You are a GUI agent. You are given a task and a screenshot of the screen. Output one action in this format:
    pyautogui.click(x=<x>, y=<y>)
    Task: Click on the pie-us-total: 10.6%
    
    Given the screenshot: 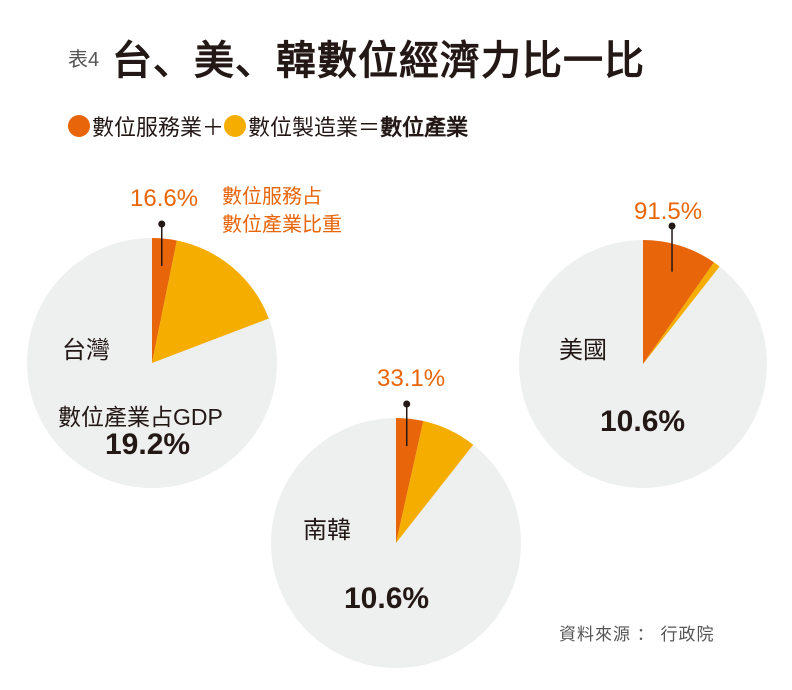 What is the action you would take?
    pyautogui.click(x=643, y=421)
    